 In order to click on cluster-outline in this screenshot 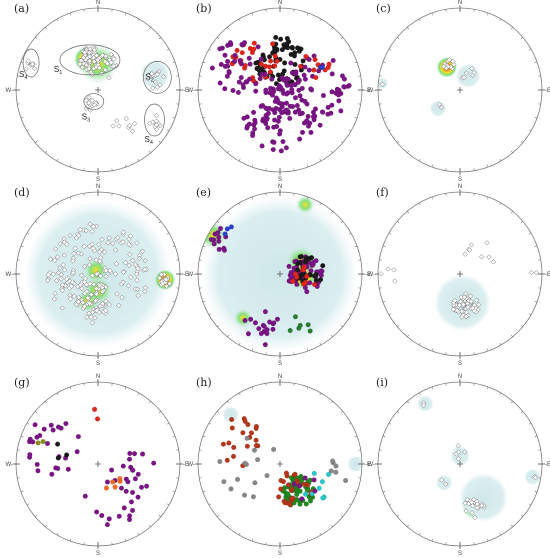, I will do `click(157, 77)`.